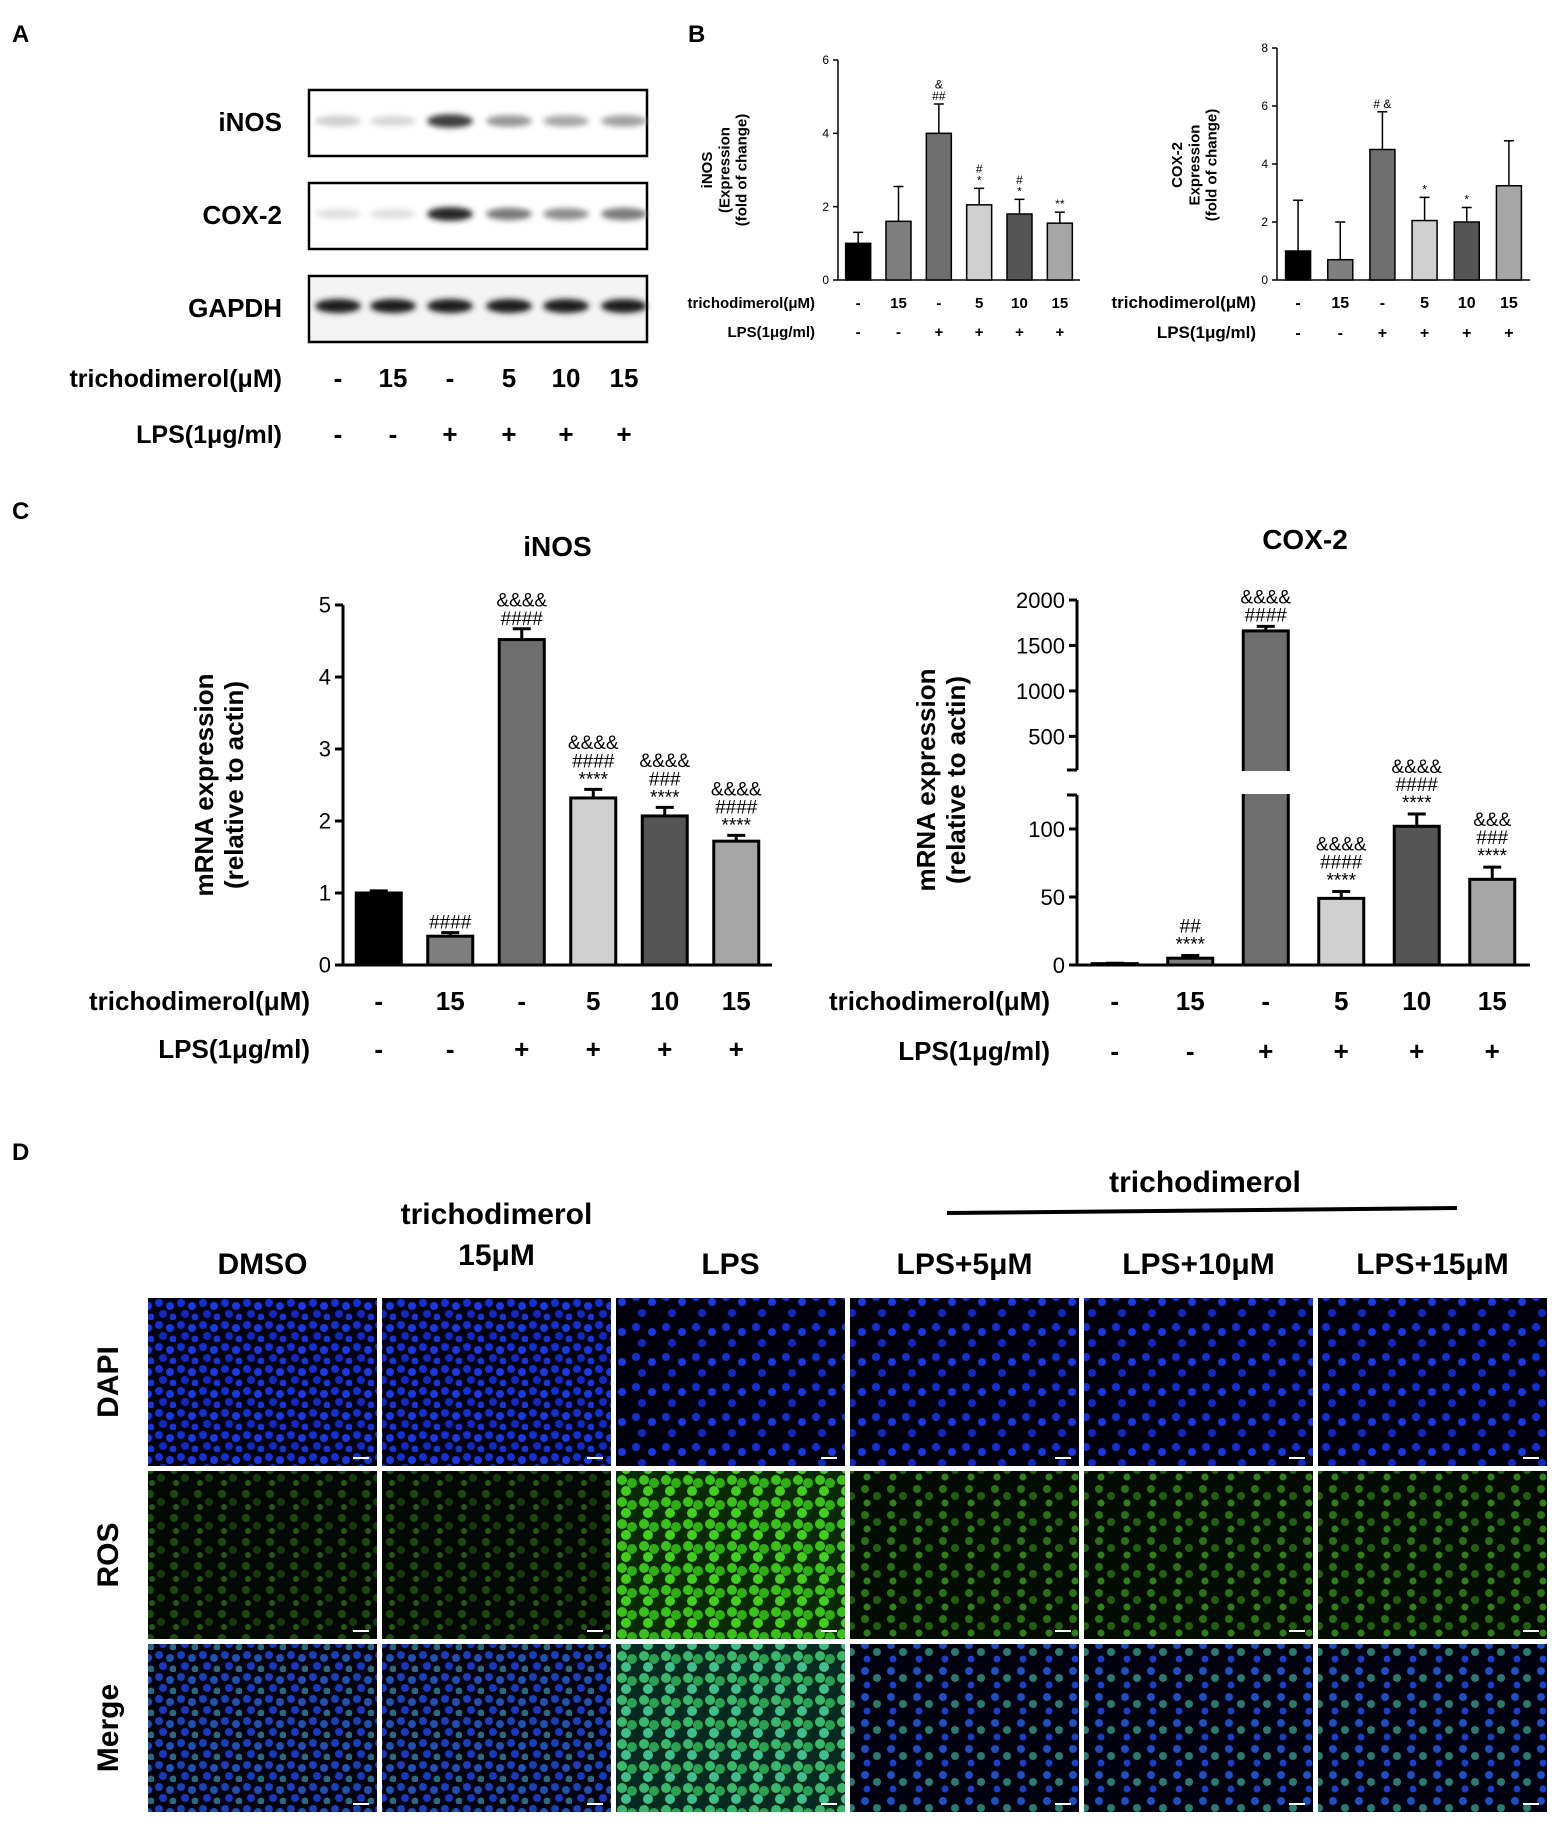 This screenshot has width=1562, height=1833. I want to click on panel-letter-c: C, so click(20, 511).